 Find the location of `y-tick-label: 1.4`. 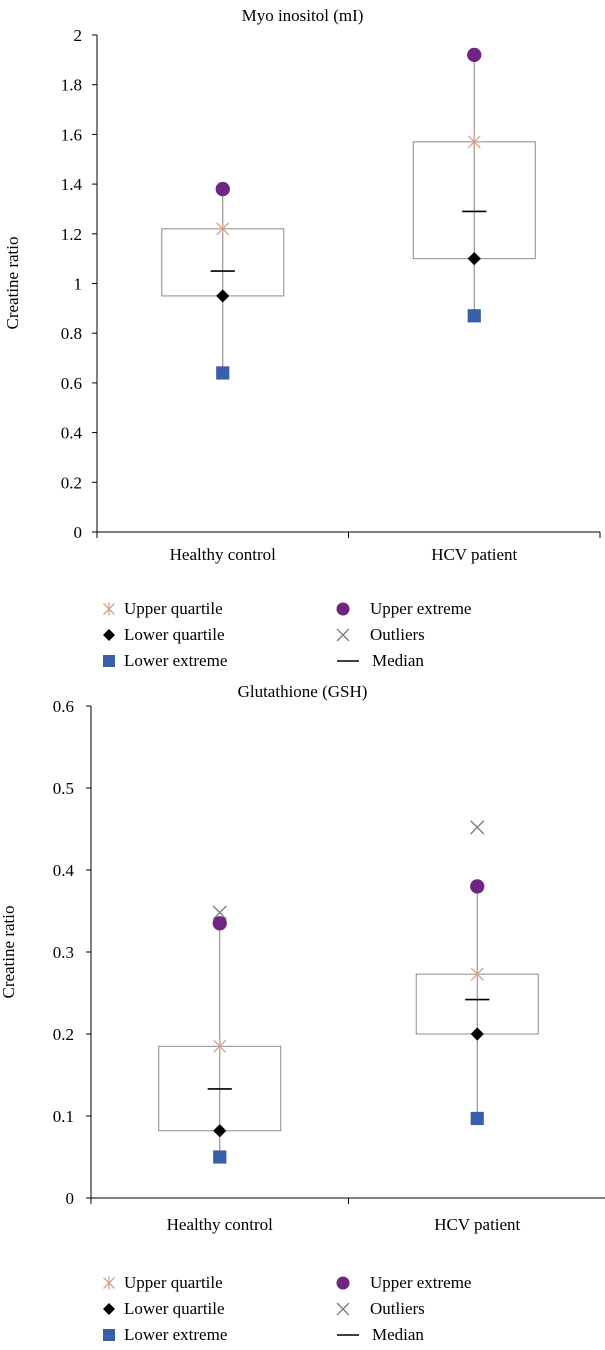

y-tick-label: 1.4 is located at coordinates (72, 184).